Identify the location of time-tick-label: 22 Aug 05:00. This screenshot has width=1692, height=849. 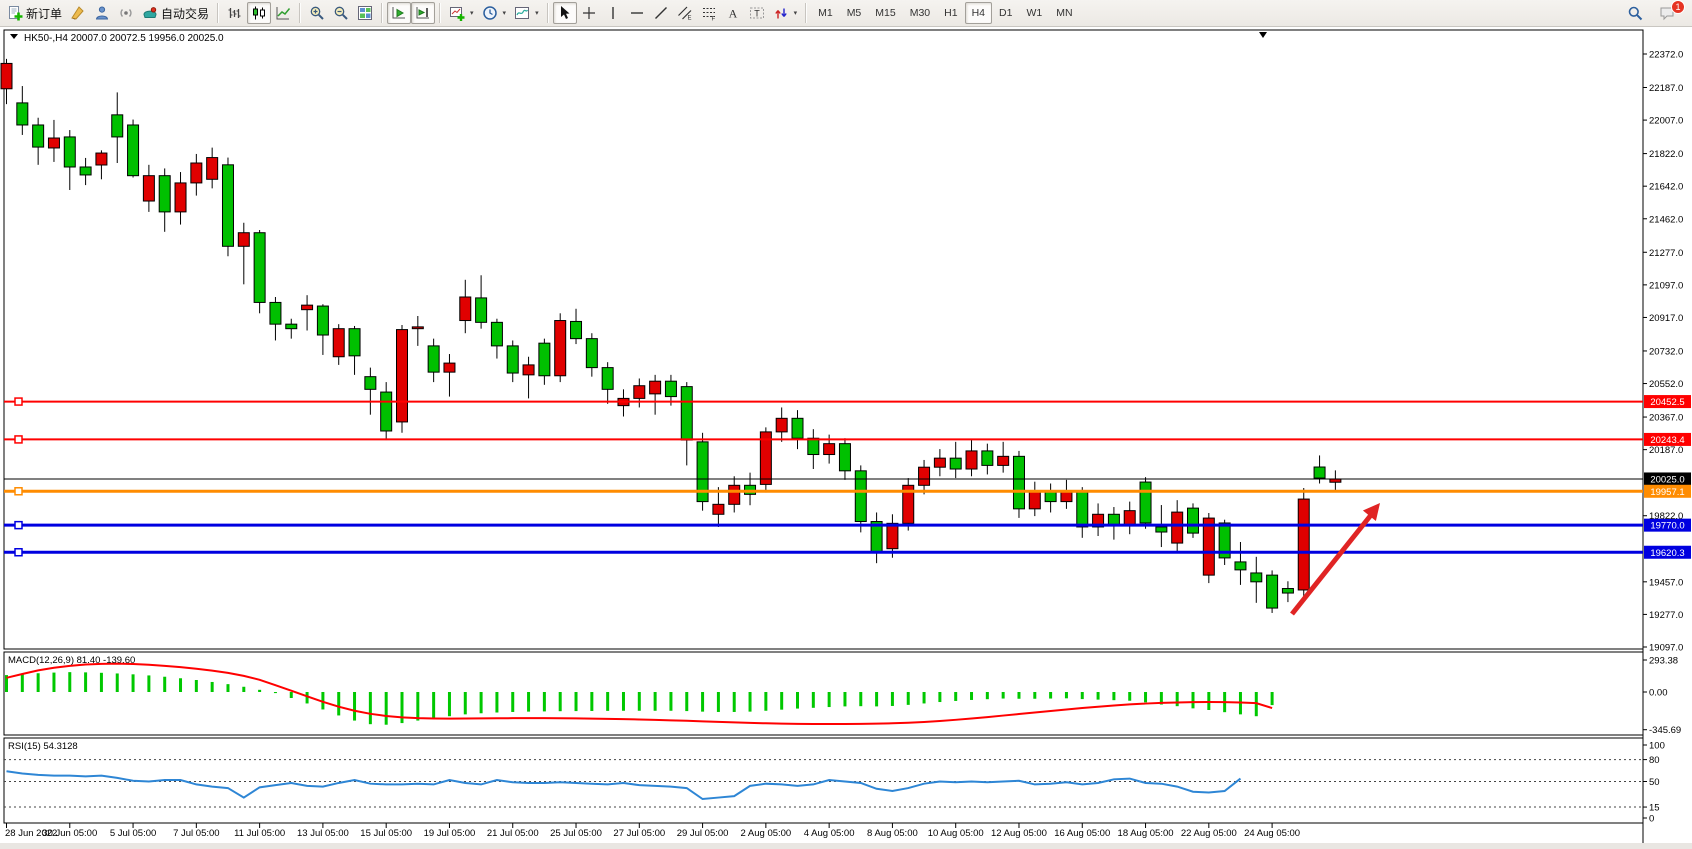
(1209, 833).